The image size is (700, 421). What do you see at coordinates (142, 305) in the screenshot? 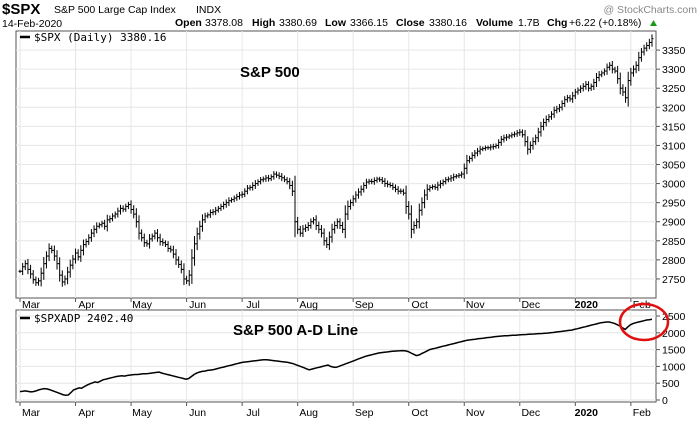
I see `price-x-tick-label: May` at bounding box center [142, 305].